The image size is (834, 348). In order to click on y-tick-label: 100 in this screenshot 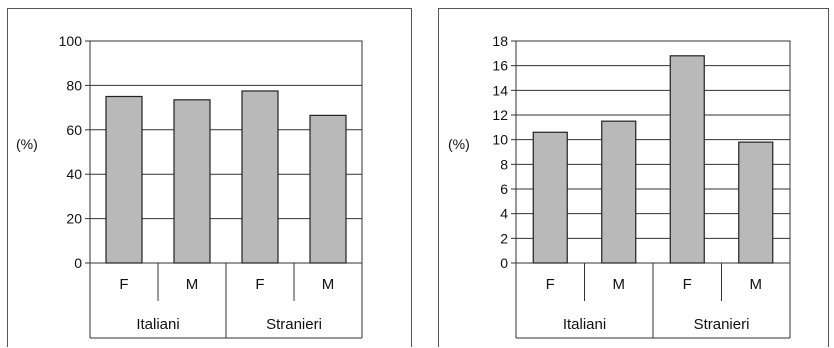, I will do `click(71, 41)`.